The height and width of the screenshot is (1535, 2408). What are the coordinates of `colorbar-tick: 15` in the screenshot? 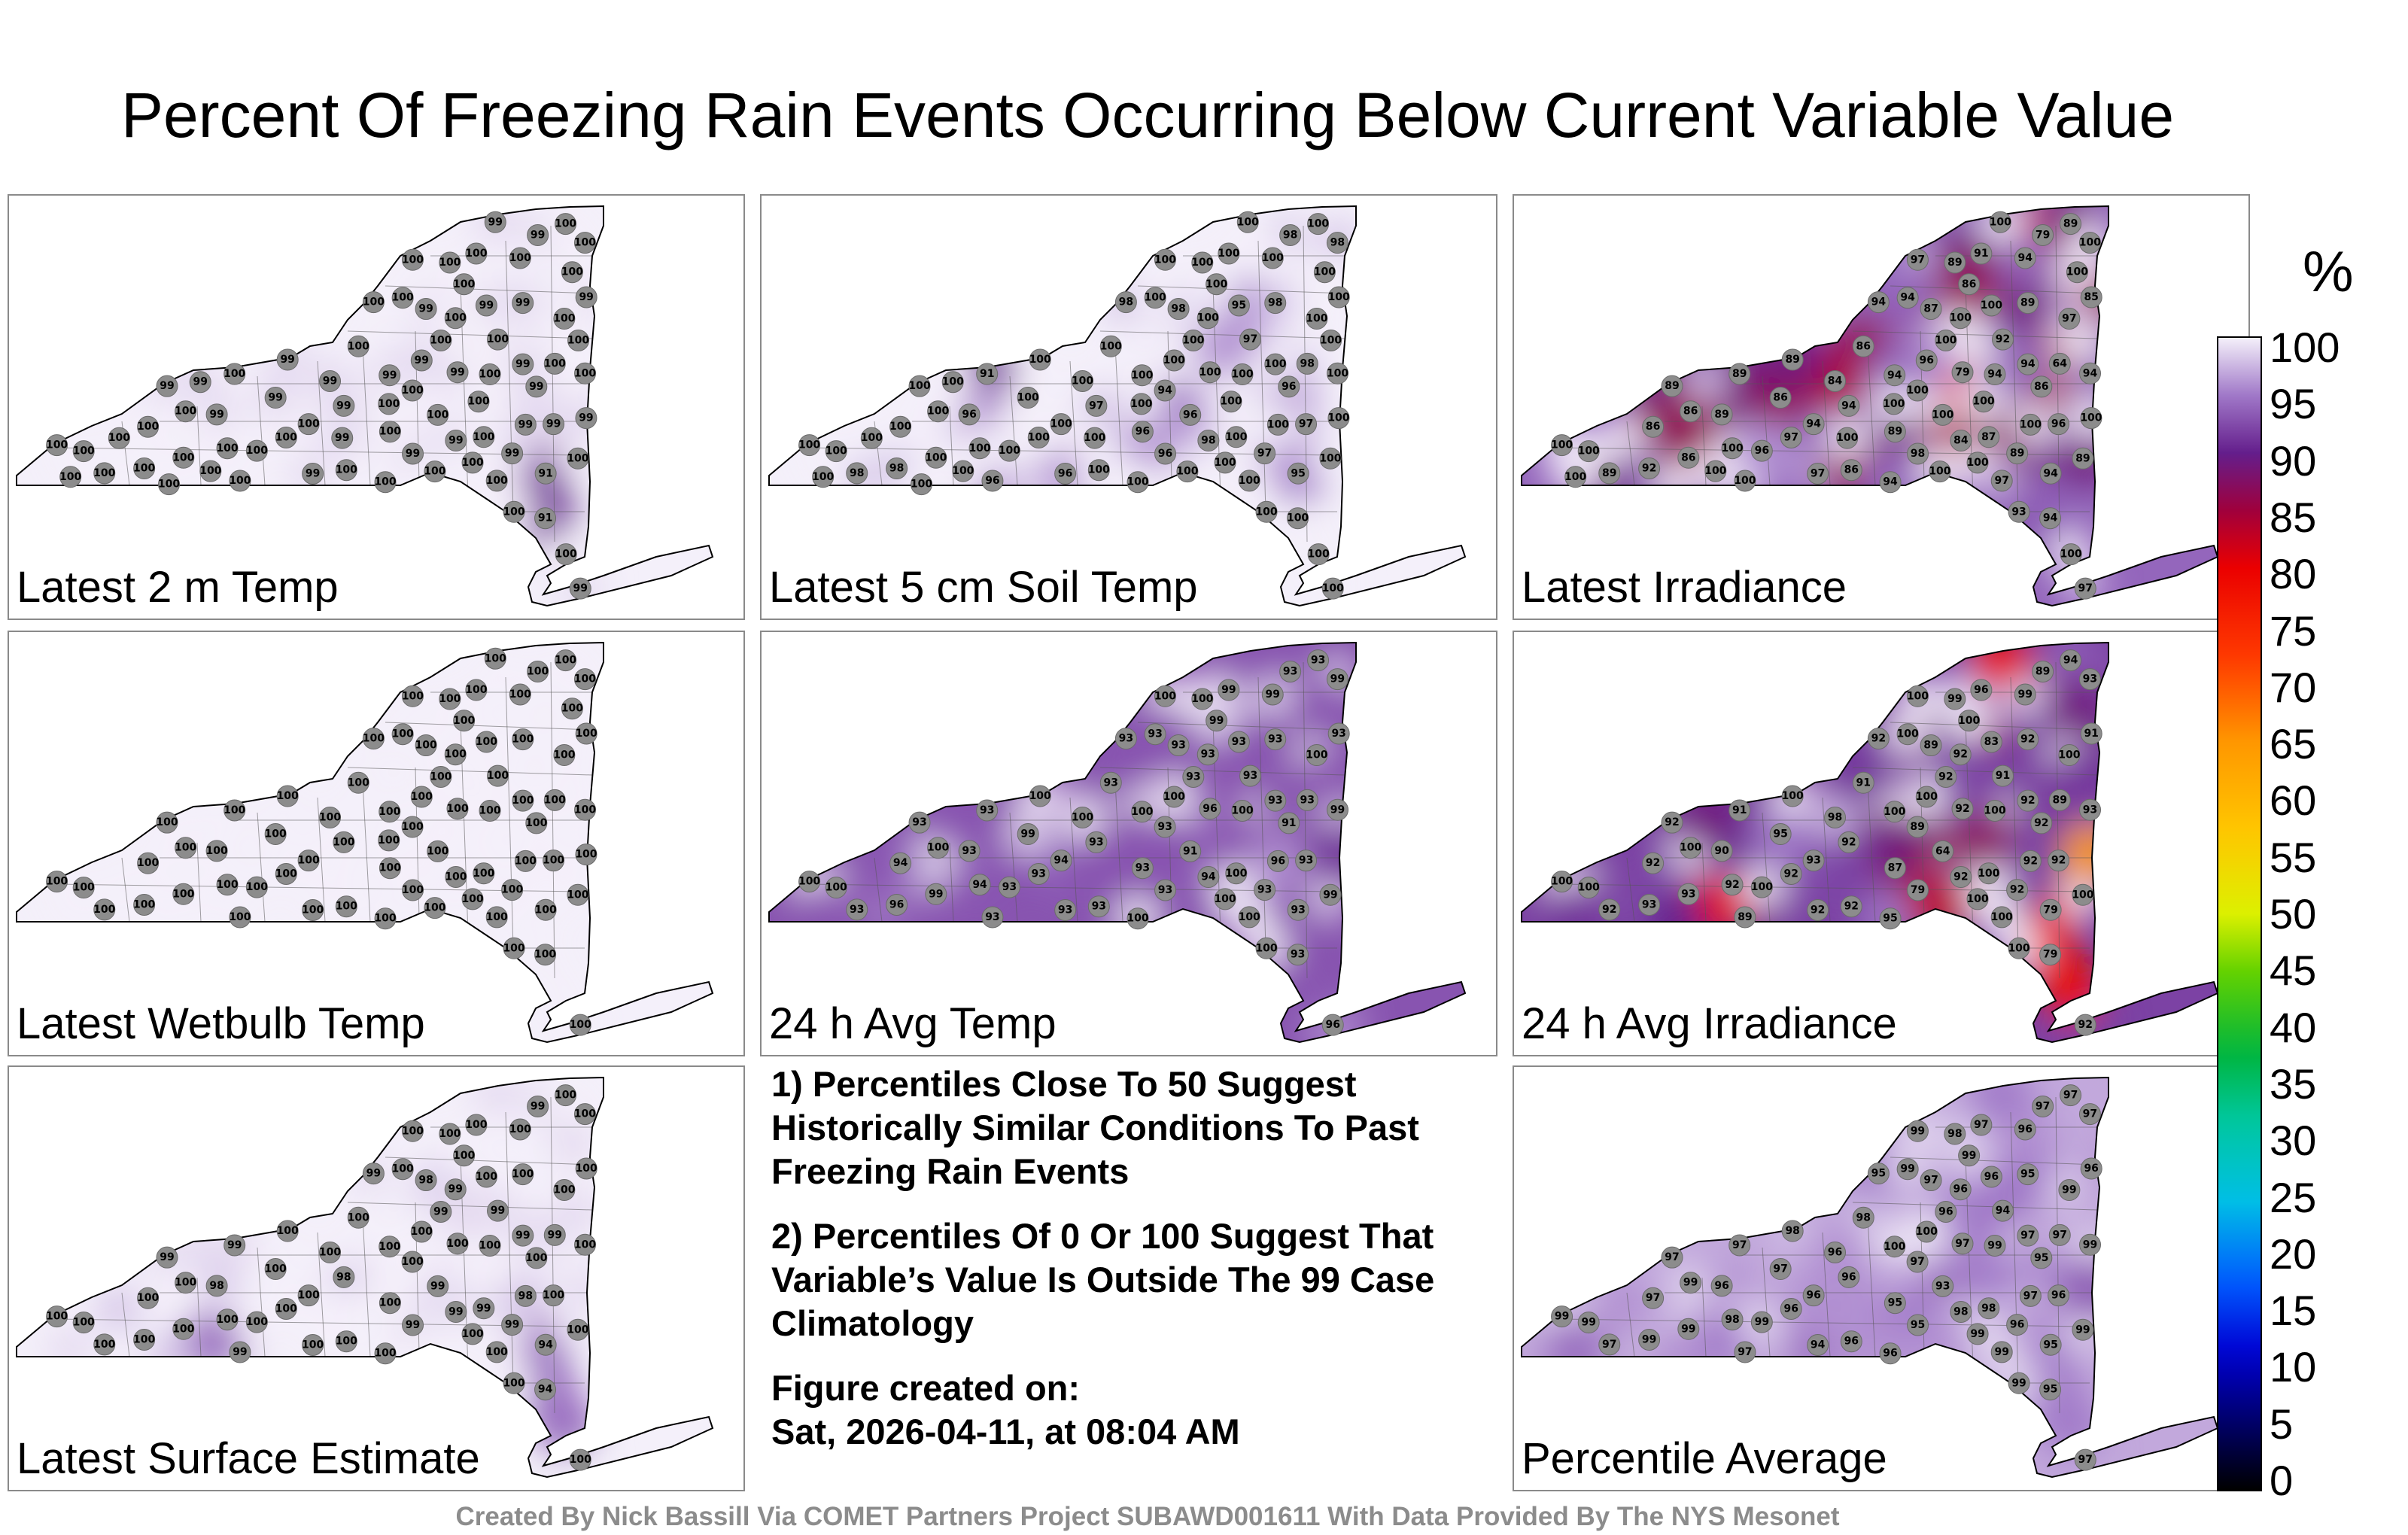 It's located at (2293, 1311).